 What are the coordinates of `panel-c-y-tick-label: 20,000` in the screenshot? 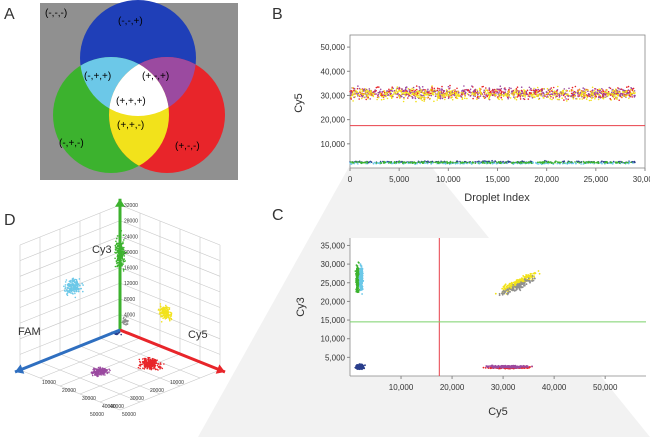 It's located at (333, 301).